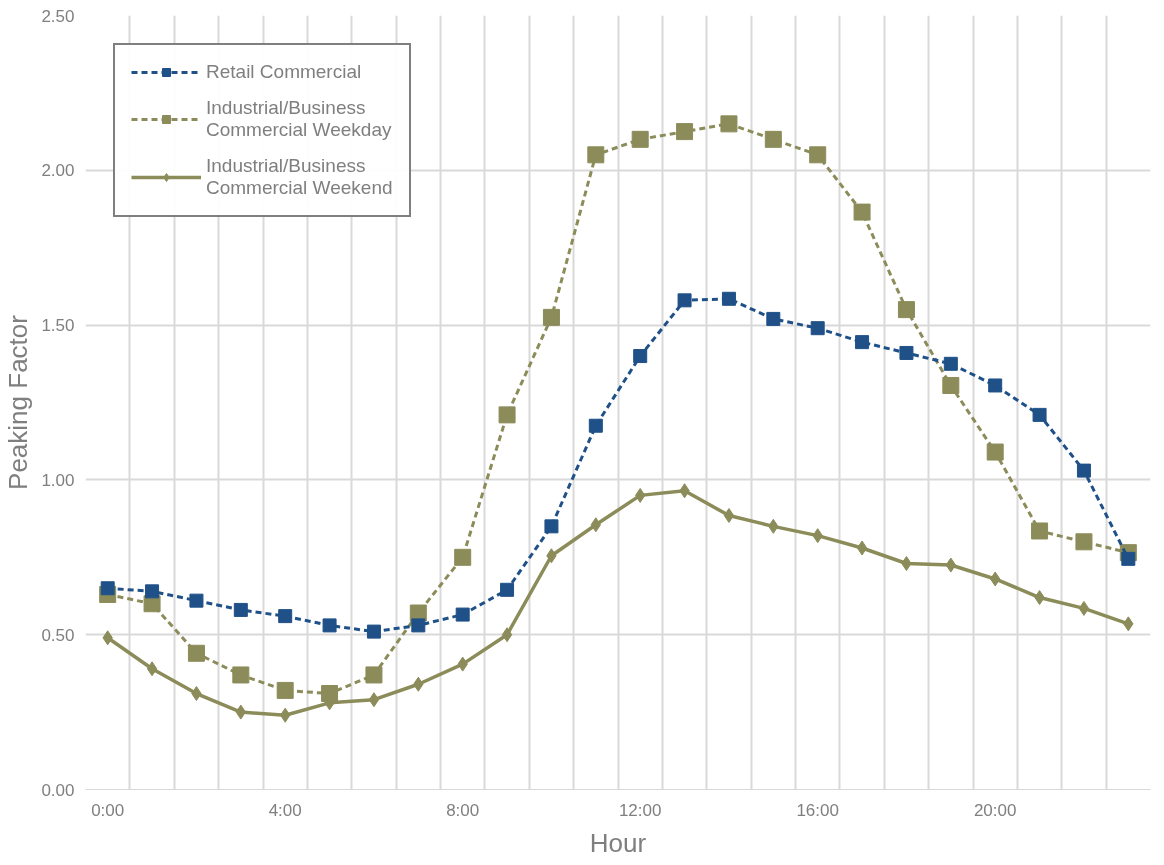  I want to click on x-tick-label: 12:00, so click(640, 810).